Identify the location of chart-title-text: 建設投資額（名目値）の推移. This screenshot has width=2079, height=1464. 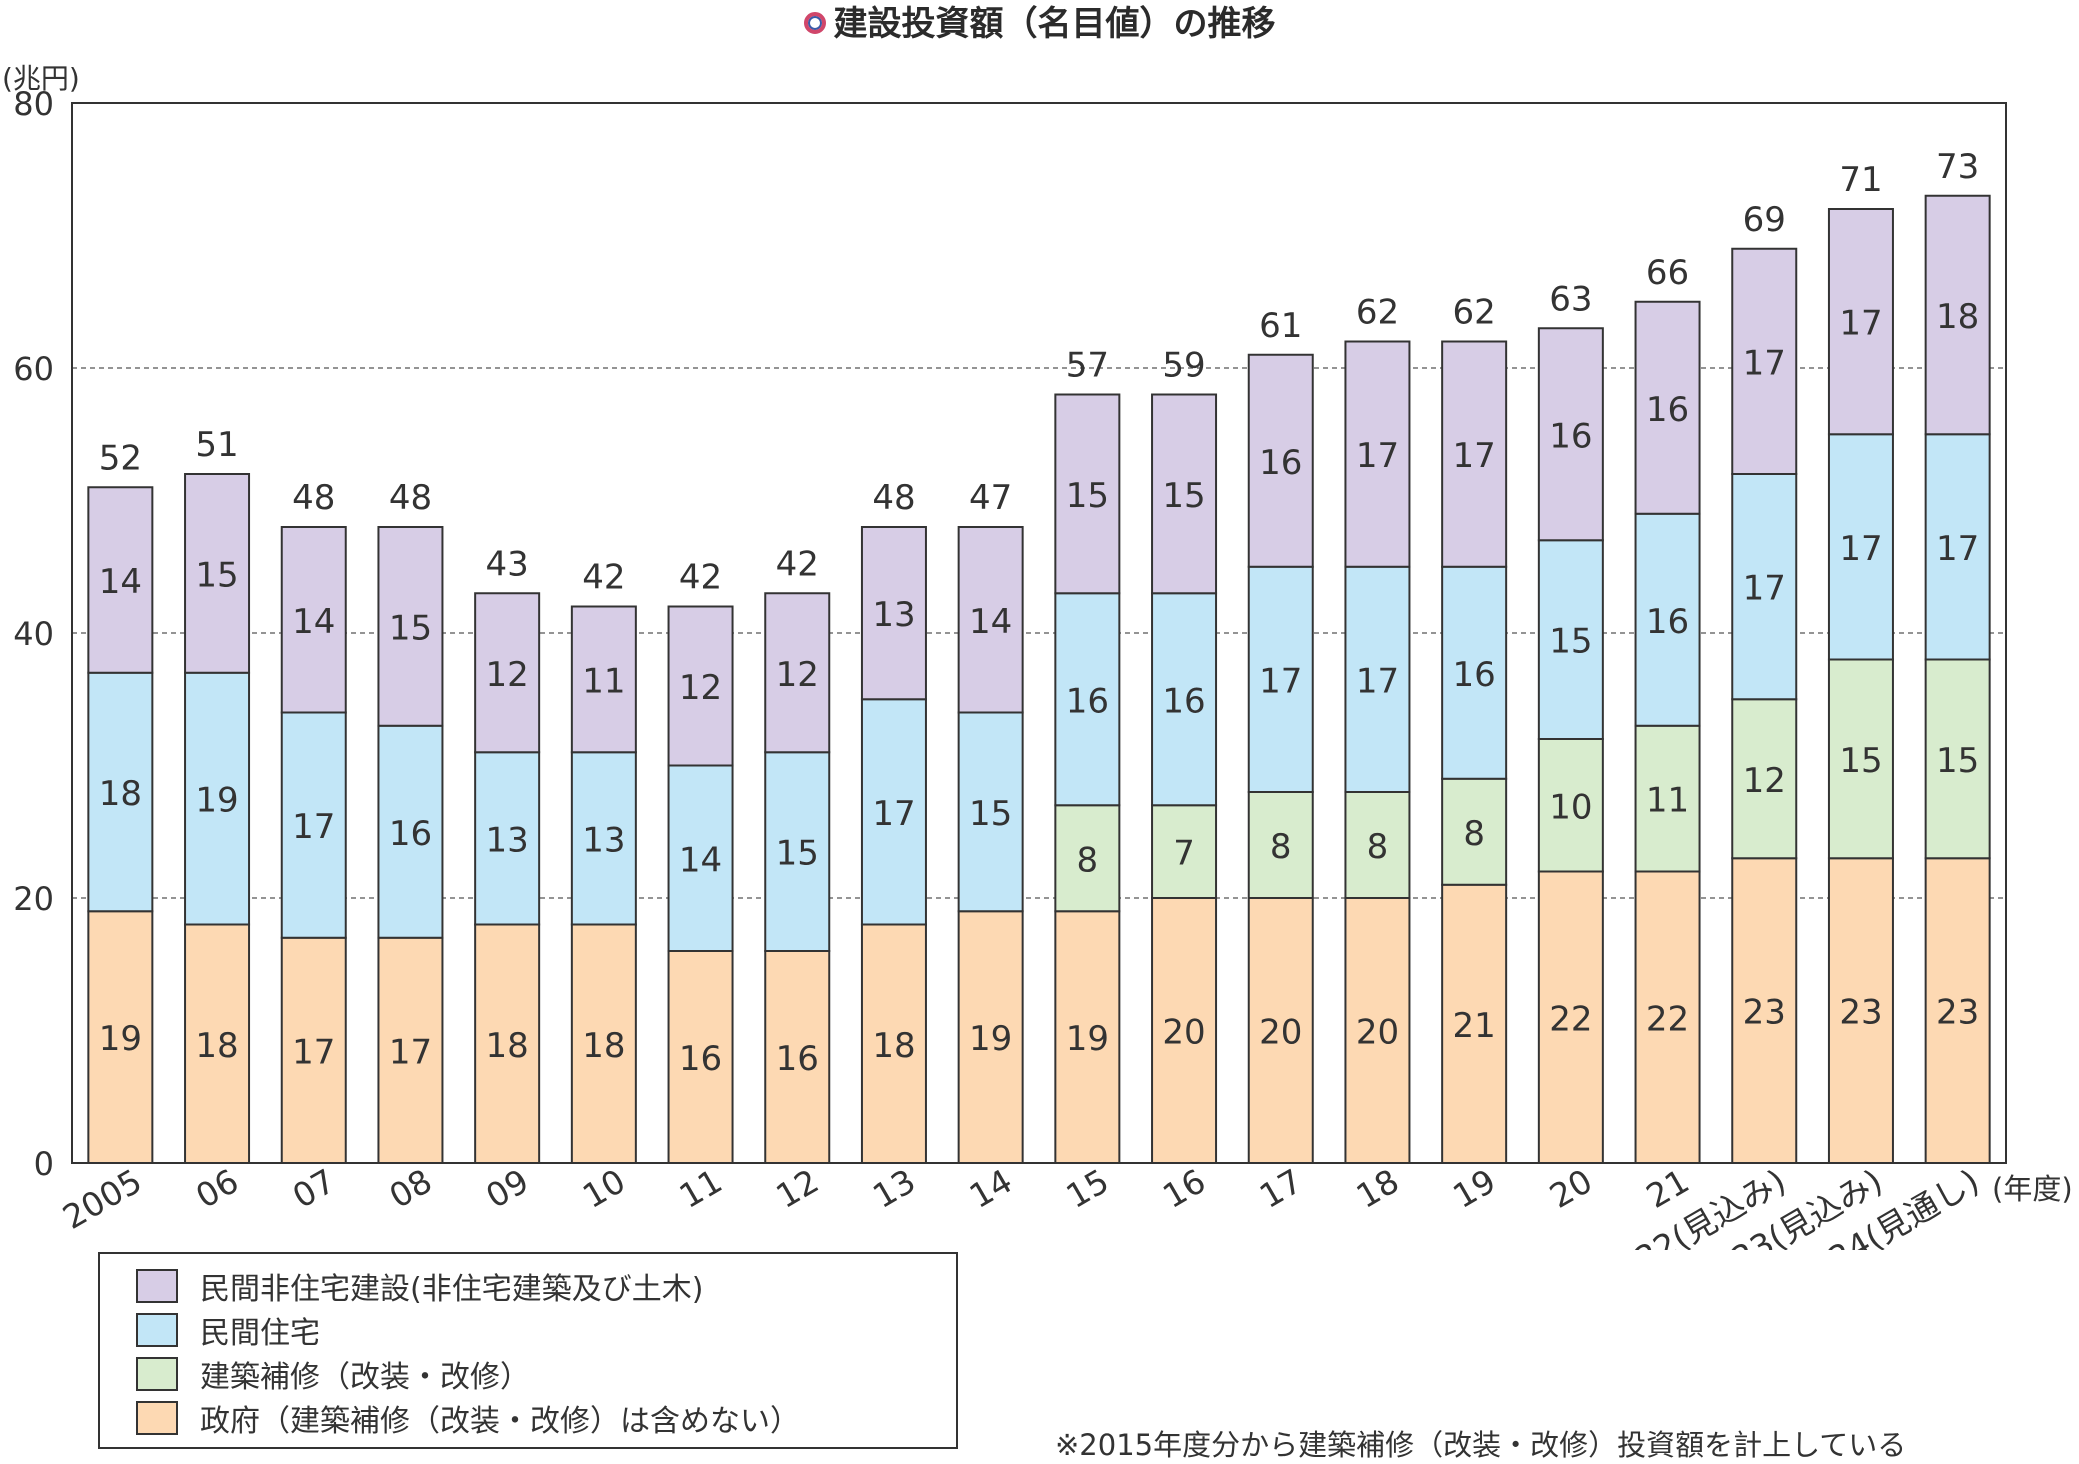
(1054, 24).